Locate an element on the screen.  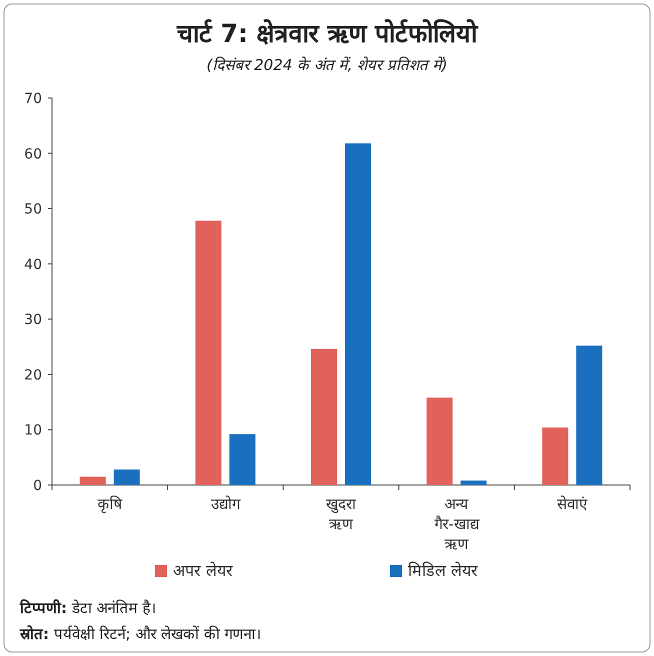
y-tick-label: 70 is located at coordinates (33, 99).